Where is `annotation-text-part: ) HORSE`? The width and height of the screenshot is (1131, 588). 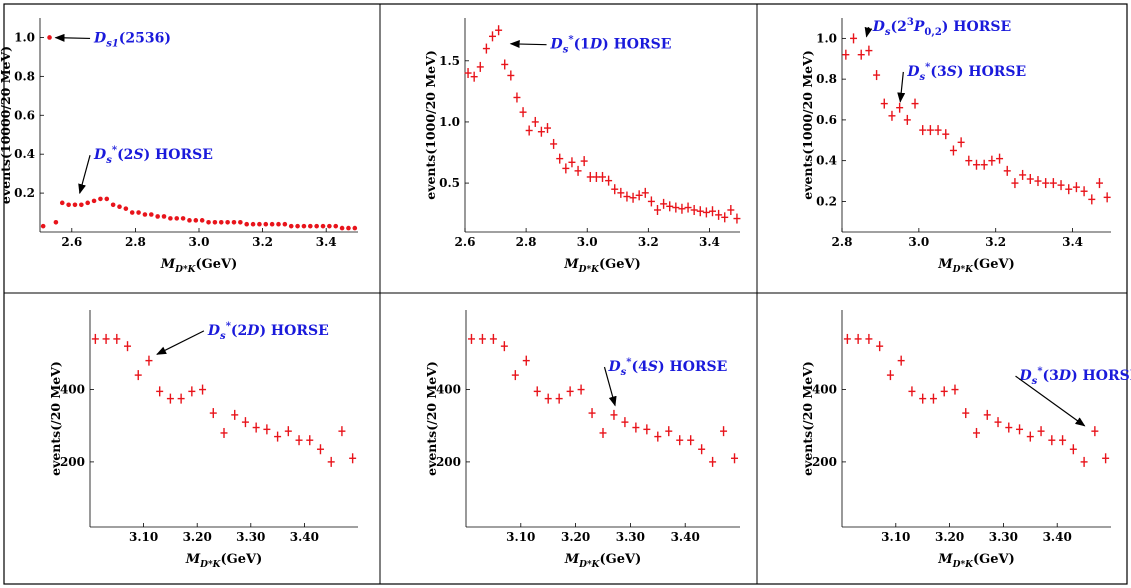 annotation-text-part: ) HORSE is located at coordinates (991, 72).